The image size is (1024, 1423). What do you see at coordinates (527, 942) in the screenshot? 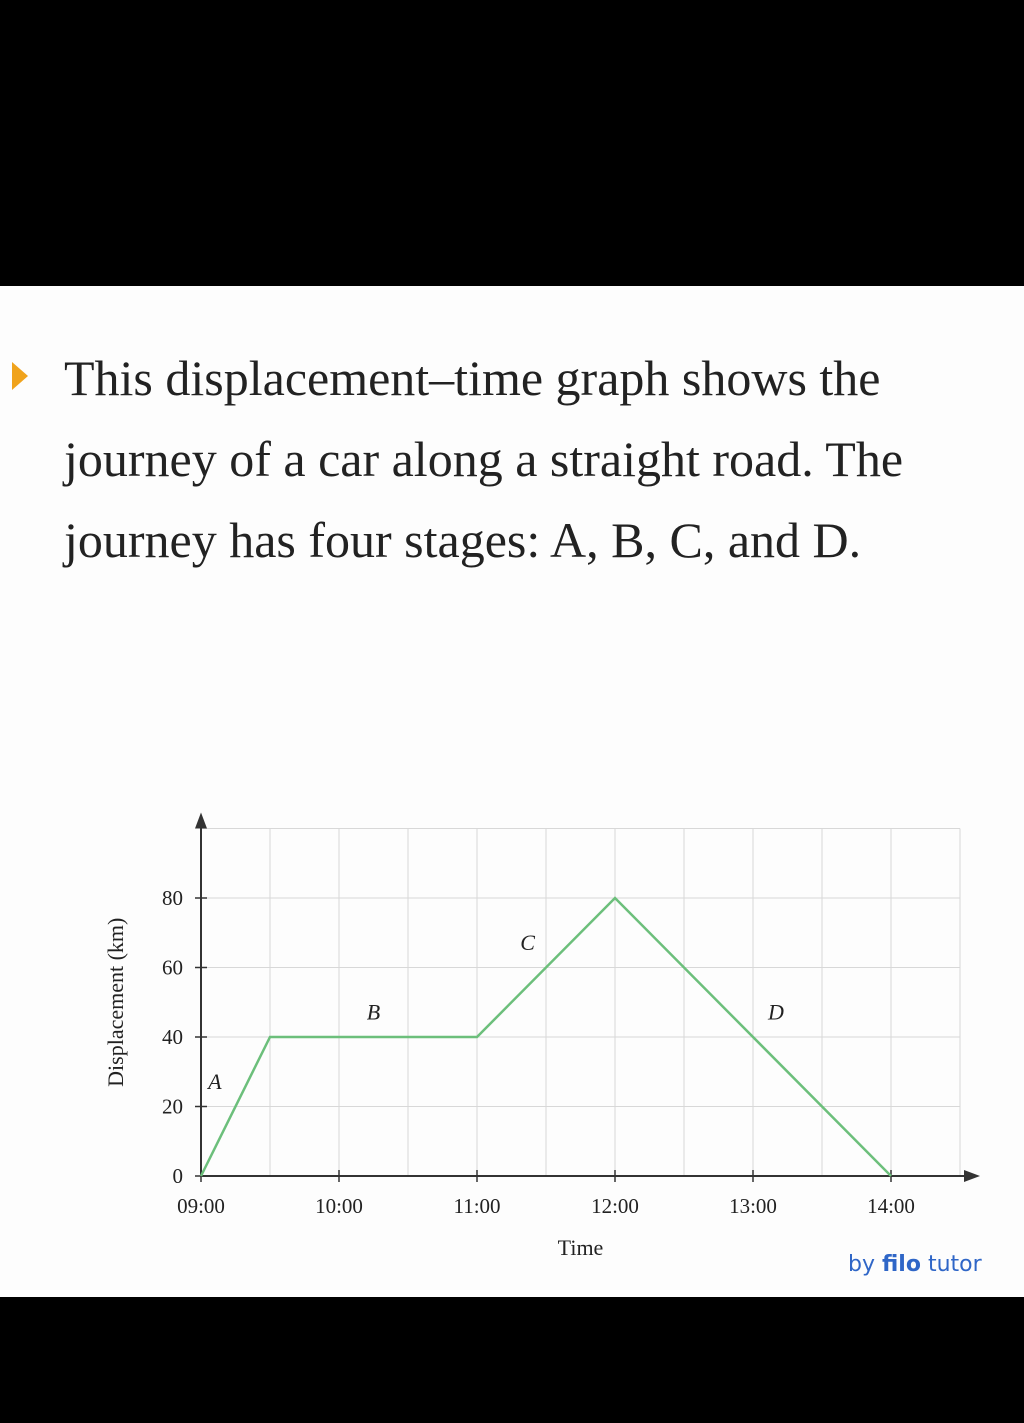
I see `stage-label-c: C` at bounding box center [527, 942].